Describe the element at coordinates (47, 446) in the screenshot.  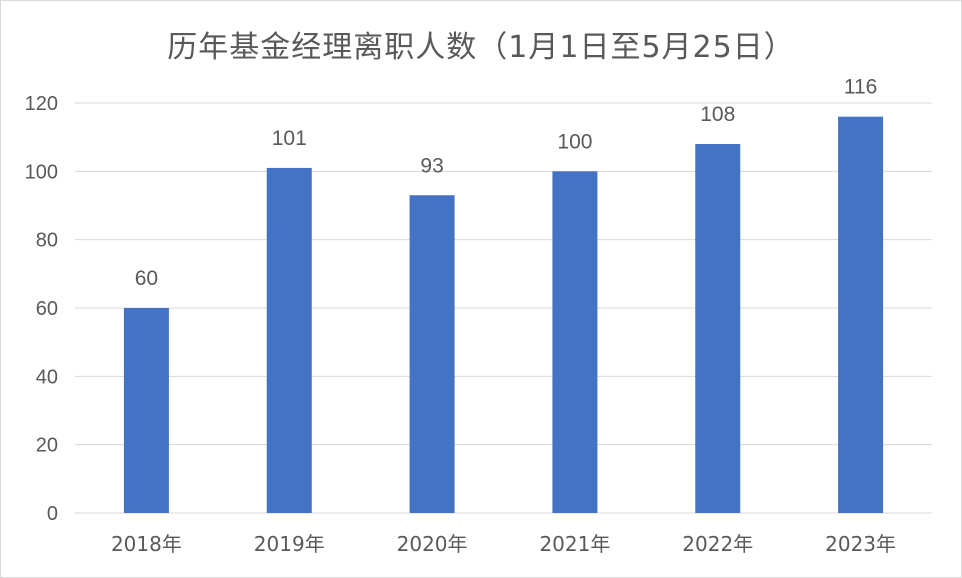
I see `y-tick-label: 20` at that location.